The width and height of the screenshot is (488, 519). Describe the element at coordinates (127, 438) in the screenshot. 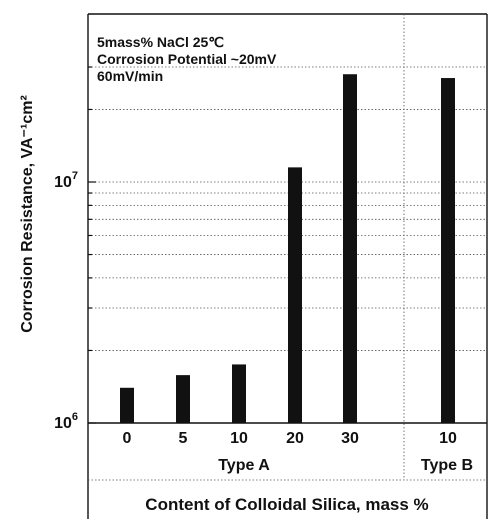

I see `x-tick-label: 0` at that location.